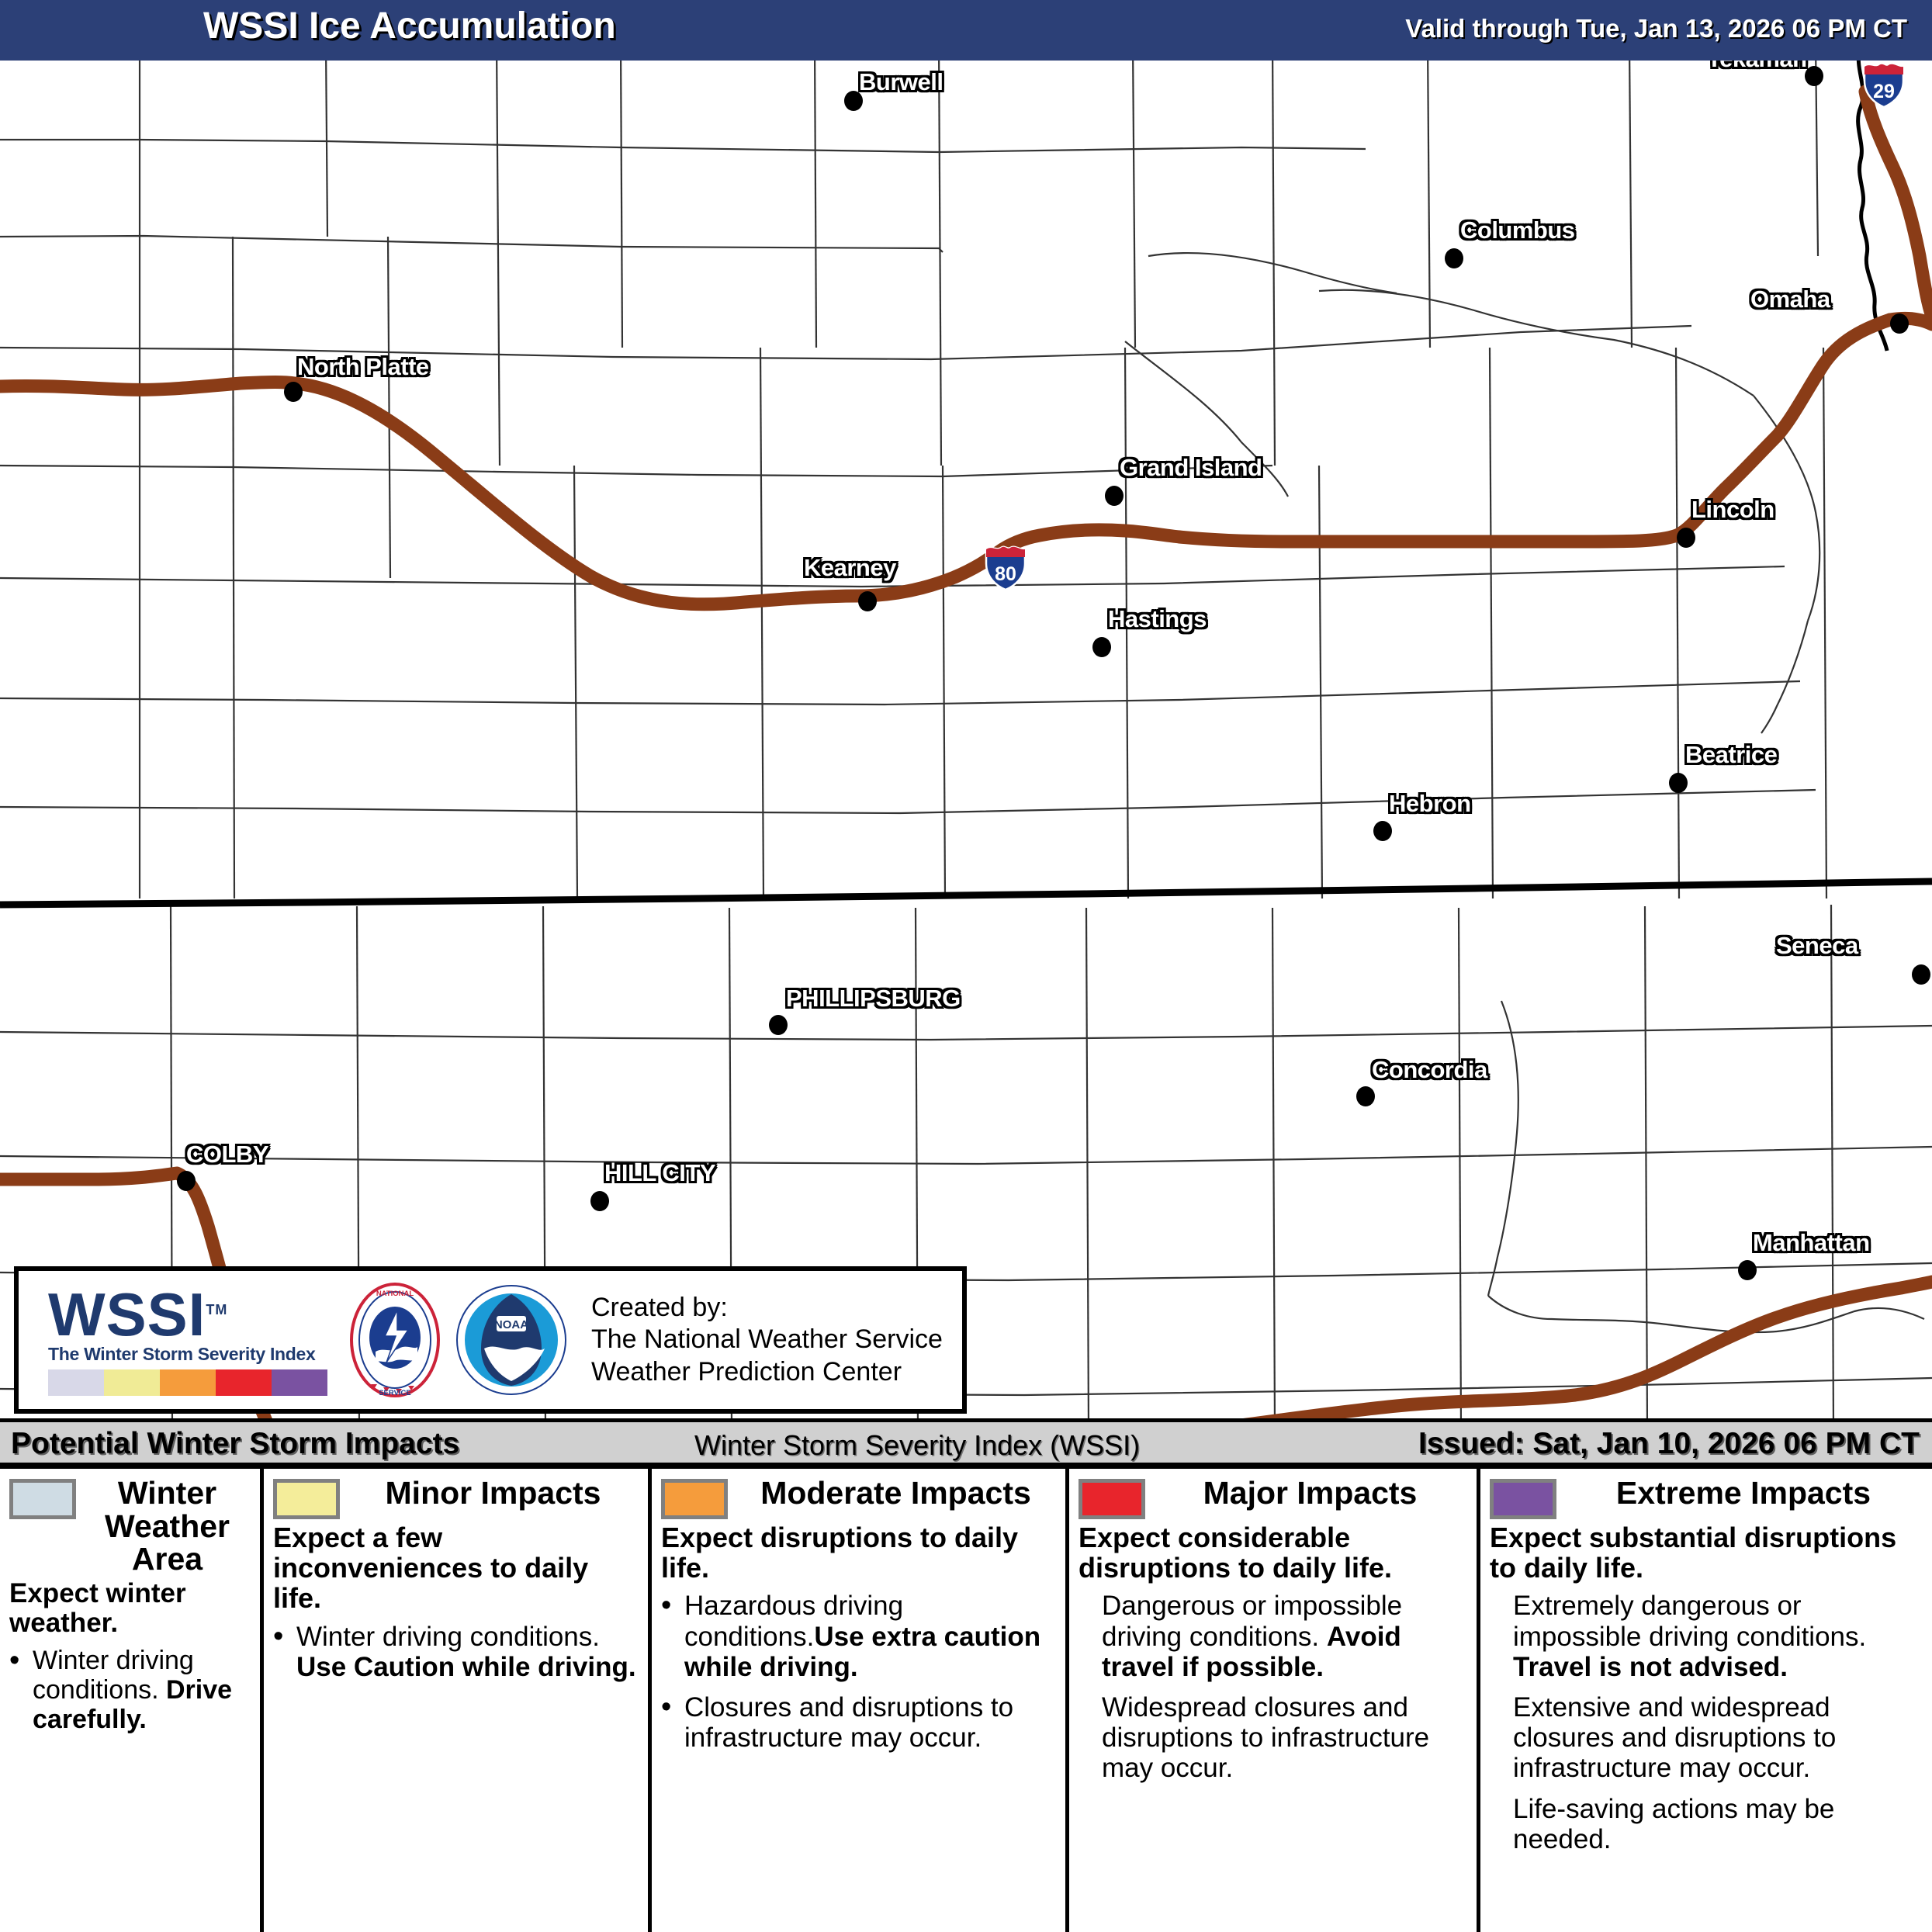 This screenshot has height=1932, width=1932. Describe the element at coordinates (466, 1666) in the screenshot. I see `legend-bullet-emphasis: Use Caution while driving.` at that location.